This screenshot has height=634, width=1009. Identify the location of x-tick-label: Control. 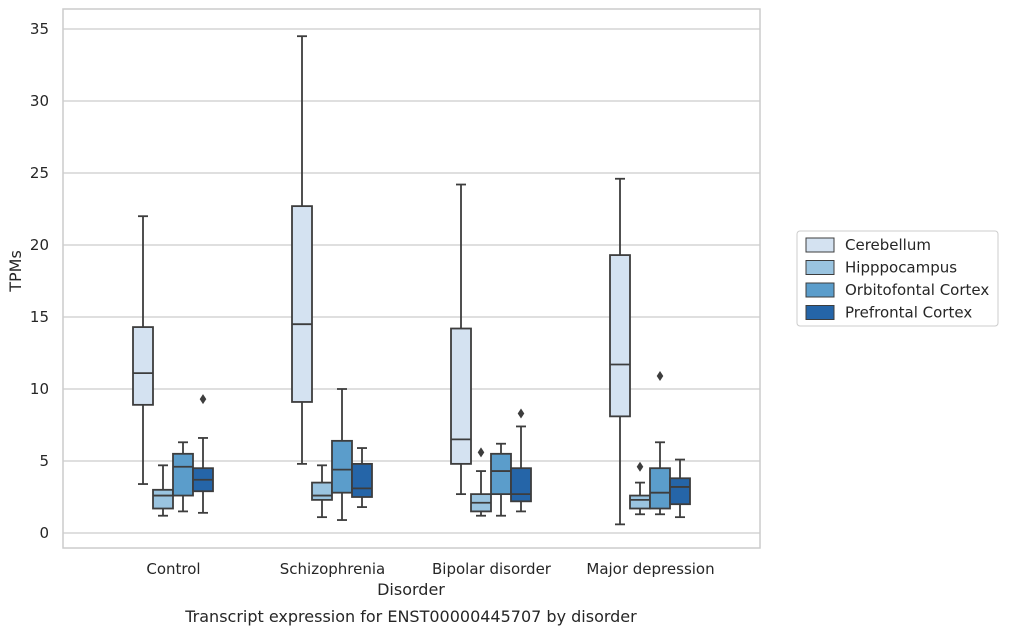
(173, 569).